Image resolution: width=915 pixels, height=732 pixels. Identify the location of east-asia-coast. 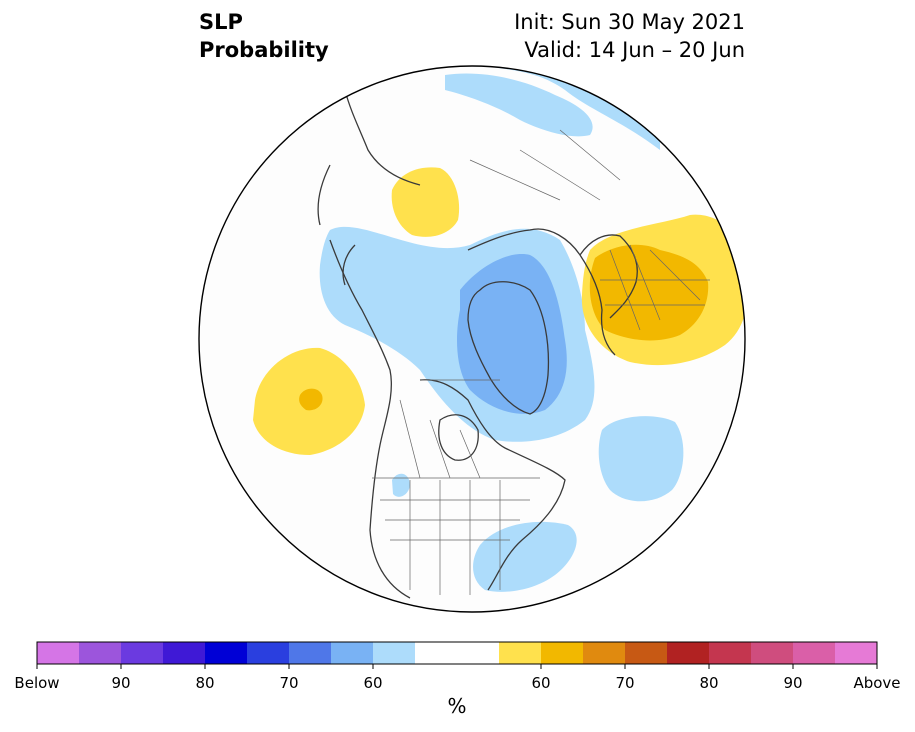
(336, 225).